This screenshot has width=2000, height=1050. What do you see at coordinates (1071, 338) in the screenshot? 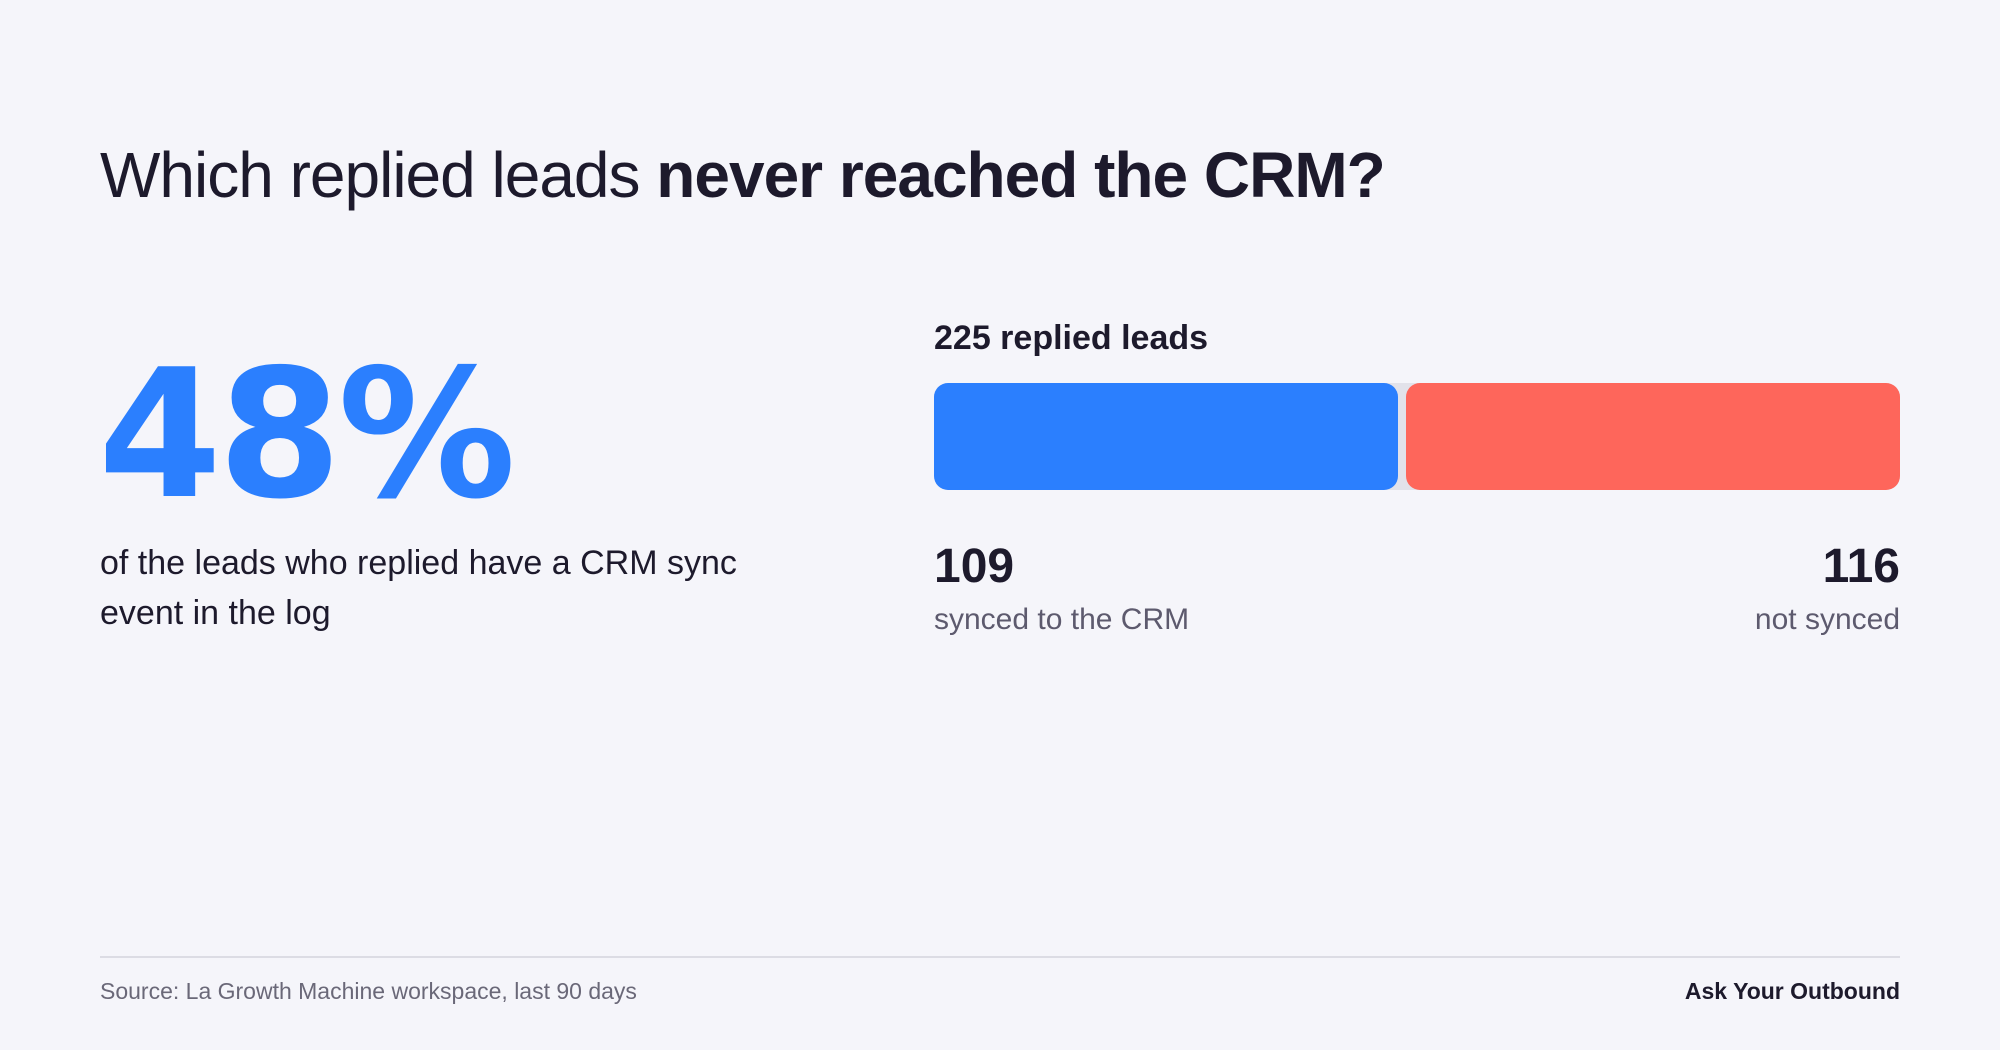
I see `chart-title: 225 replied leads` at bounding box center [1071, 338].